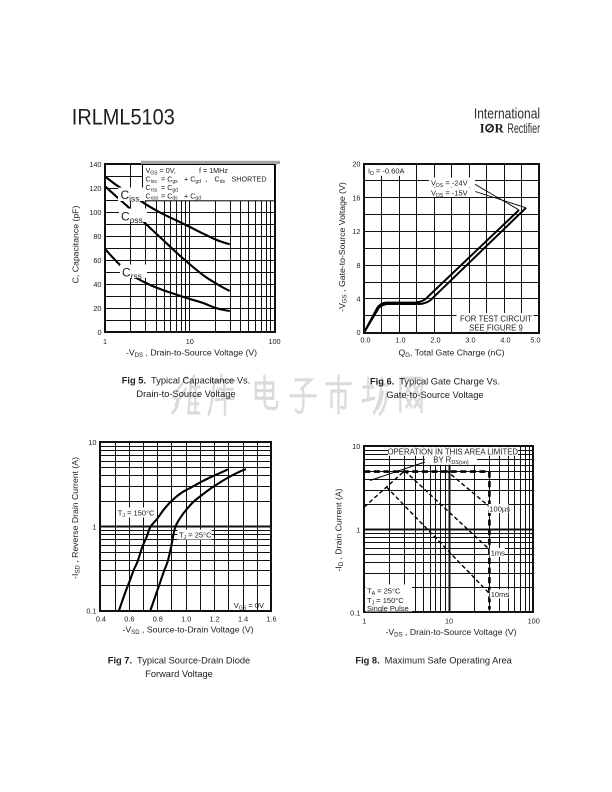 Image resolution: width=612 pixels, height=792 pixels. What do you see at coordinates (343, 247) in the screenshot?
I see `svg-text:-VGS , Gate-to-Source Voltage: -VGS , Gate-to-Source Voltage (V)` at bounding box center [343, 247].